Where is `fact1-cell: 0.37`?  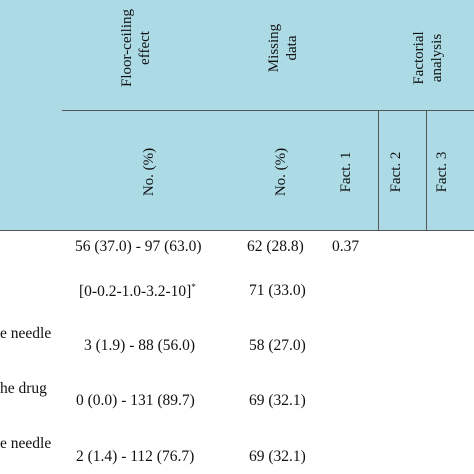
fact1-cell: 0.37 is located at coordinates (346, 246).